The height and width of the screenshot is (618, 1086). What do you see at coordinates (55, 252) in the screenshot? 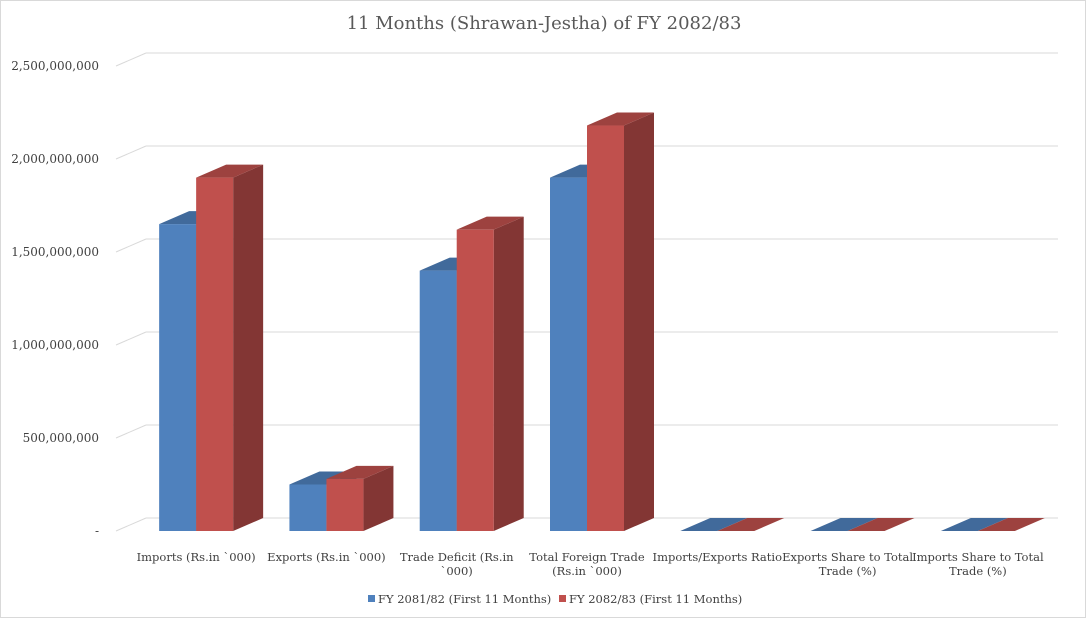
I see `y-tick-label: 1,500,000,000` at bounding box center [55, 252].